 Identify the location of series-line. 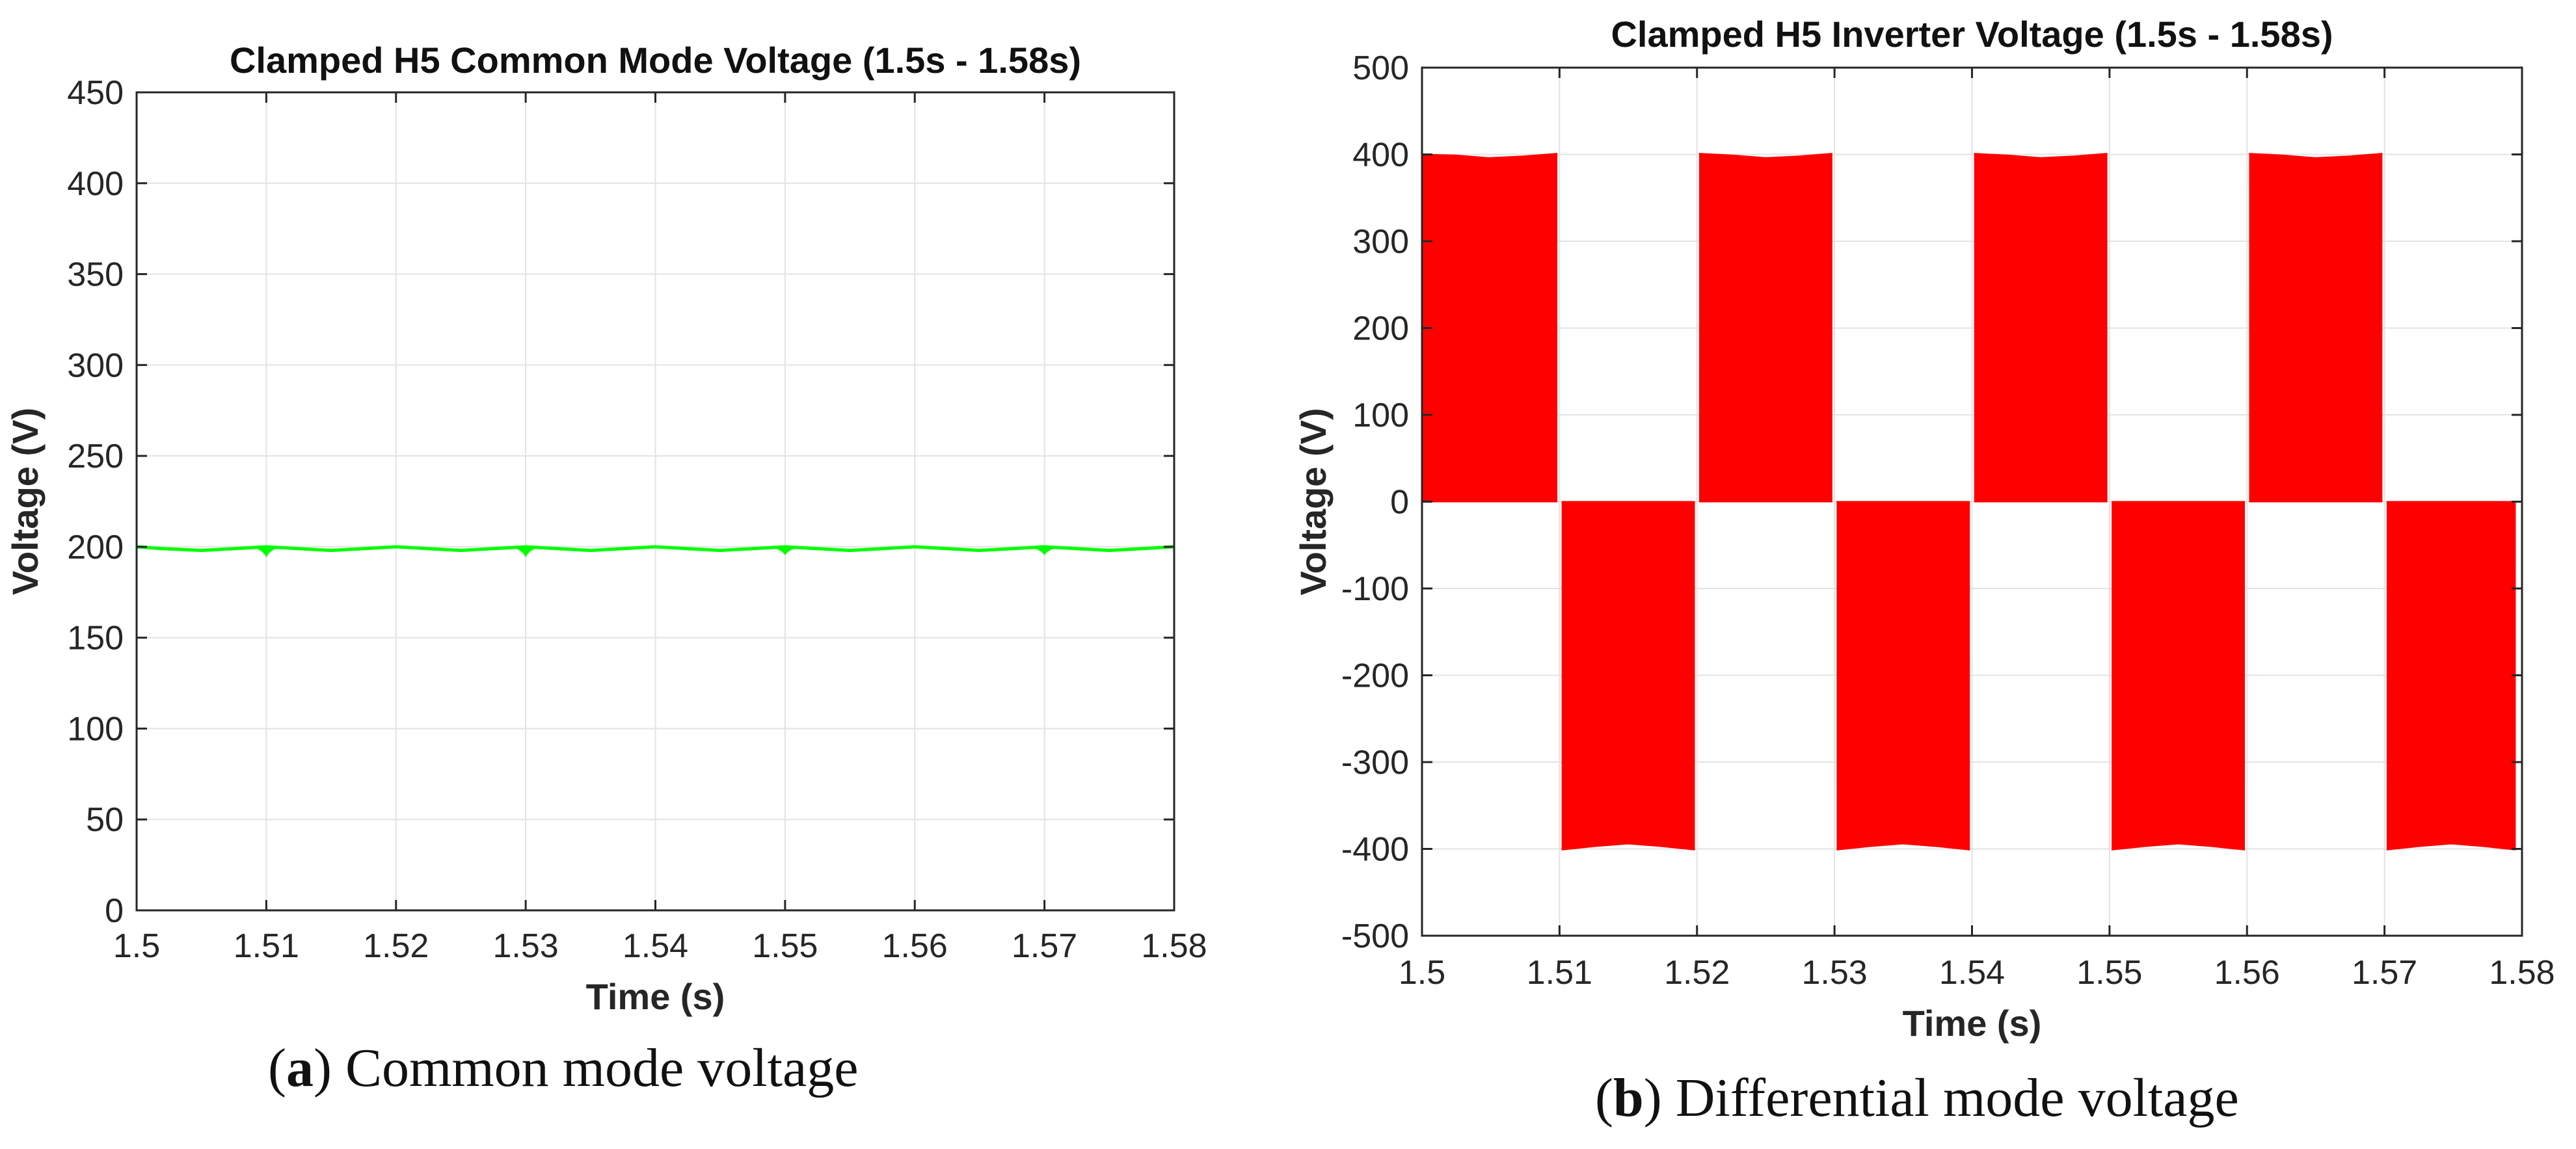
(655, 549).